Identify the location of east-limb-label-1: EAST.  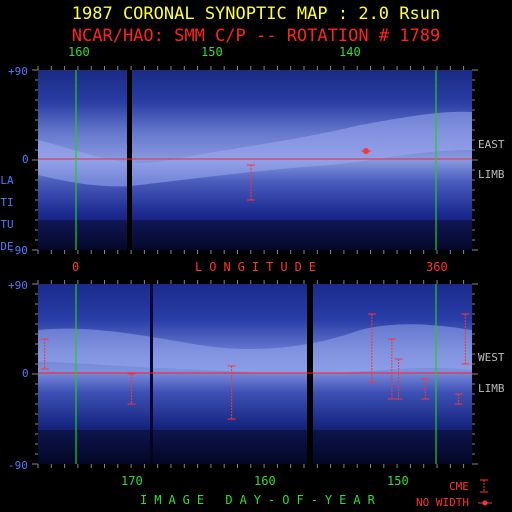
(491, 144).